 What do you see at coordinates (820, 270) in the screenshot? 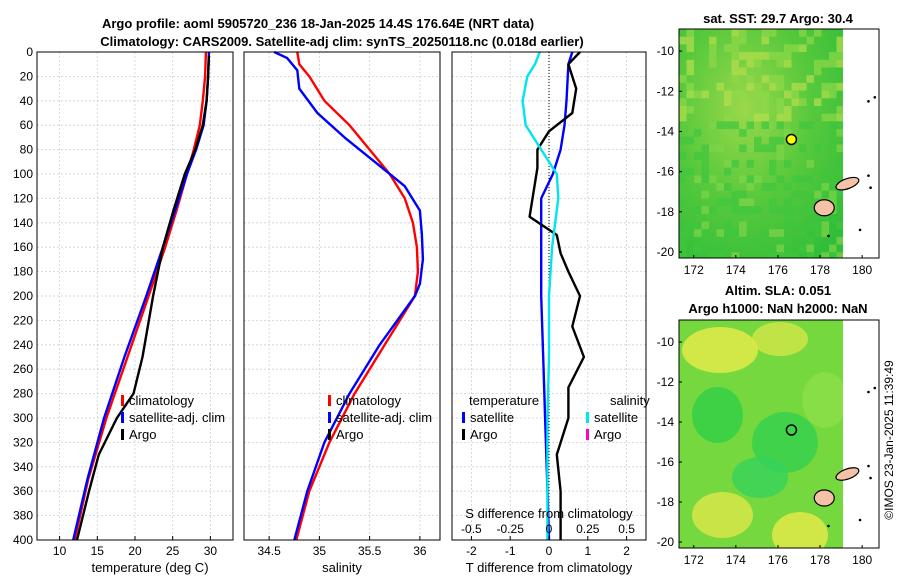
I see `lon-tick-label: 178` at bounding box center [820, 270].